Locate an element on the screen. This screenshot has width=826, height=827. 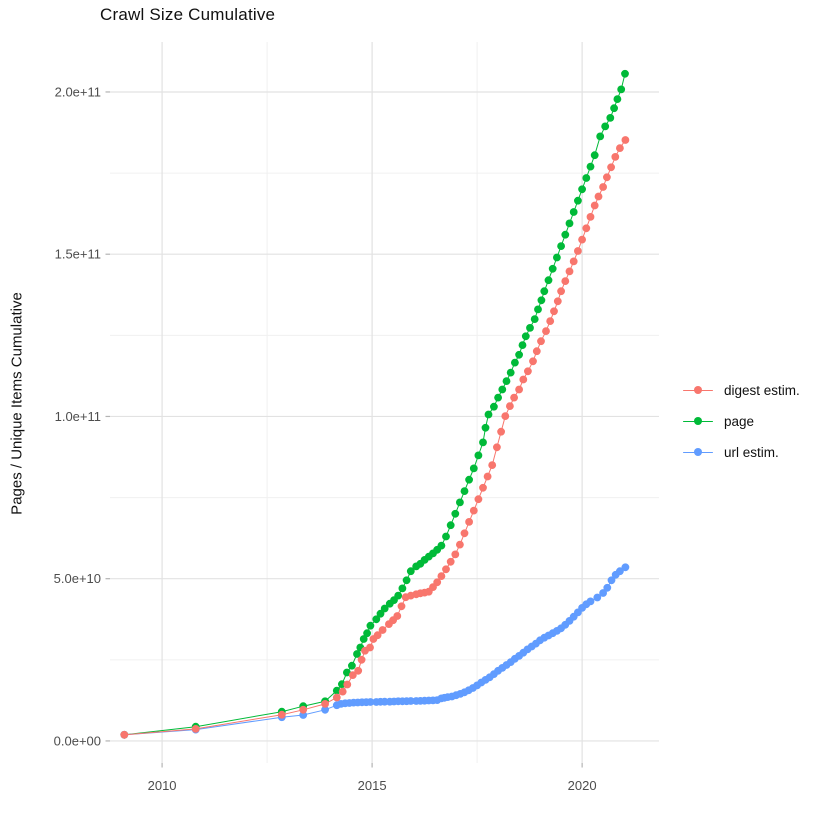
legend: digest estim. page url estim. is located at coordinates (740, 421).